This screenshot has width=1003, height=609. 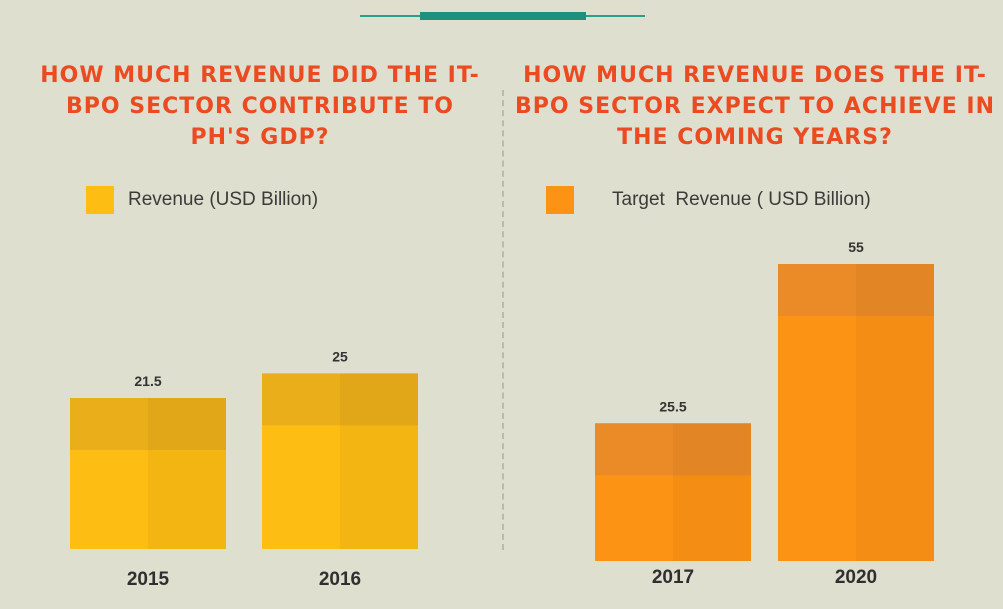 I want to click on data-label: 21.5, so click(x=147, y=381).